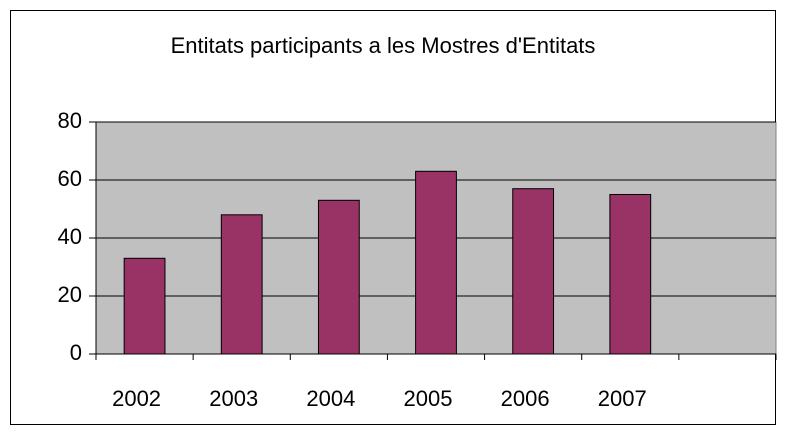 The width and height of the screenshot is (786, 435). I want to click on y-tick-label: 0, so click(76, 352).